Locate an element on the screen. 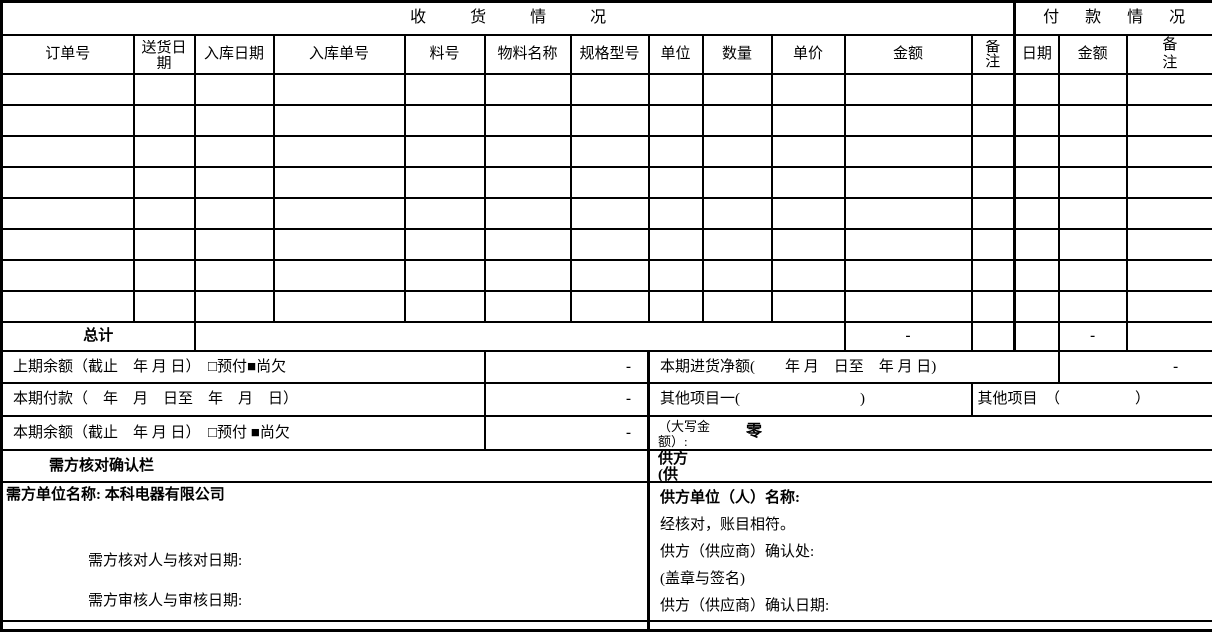 The image size is (1212, 632). amount-in-words-cell: （大写金额）: 零 is located at coordinates (930, 433).